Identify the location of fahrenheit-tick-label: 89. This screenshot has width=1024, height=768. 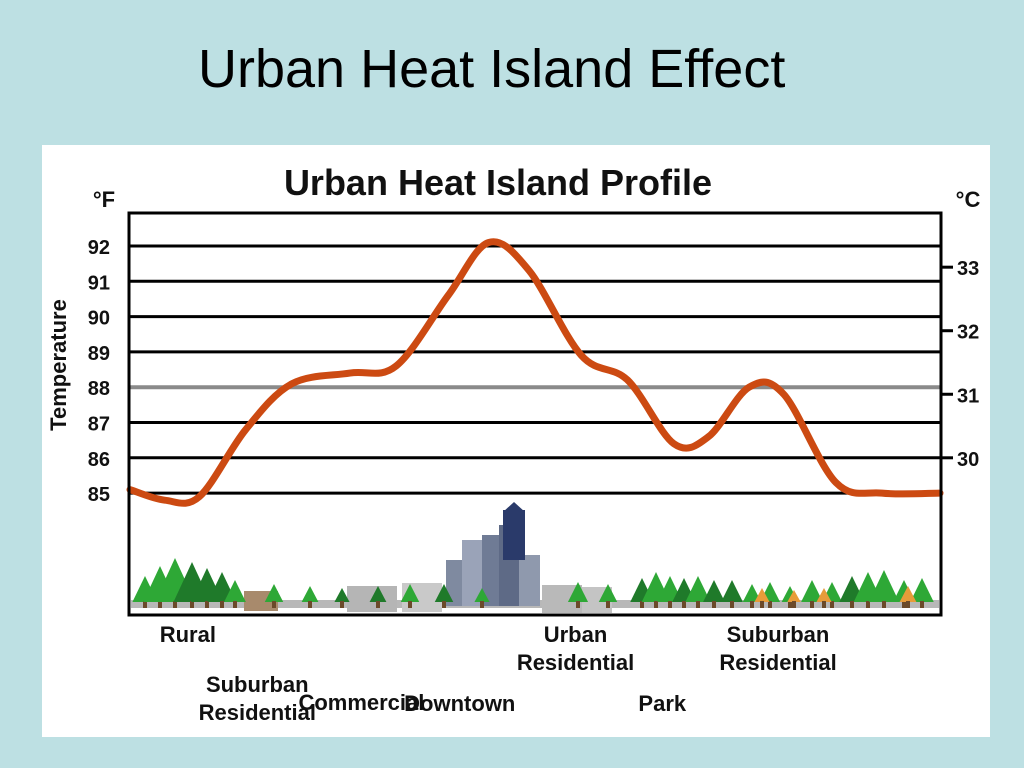
(99, 354).